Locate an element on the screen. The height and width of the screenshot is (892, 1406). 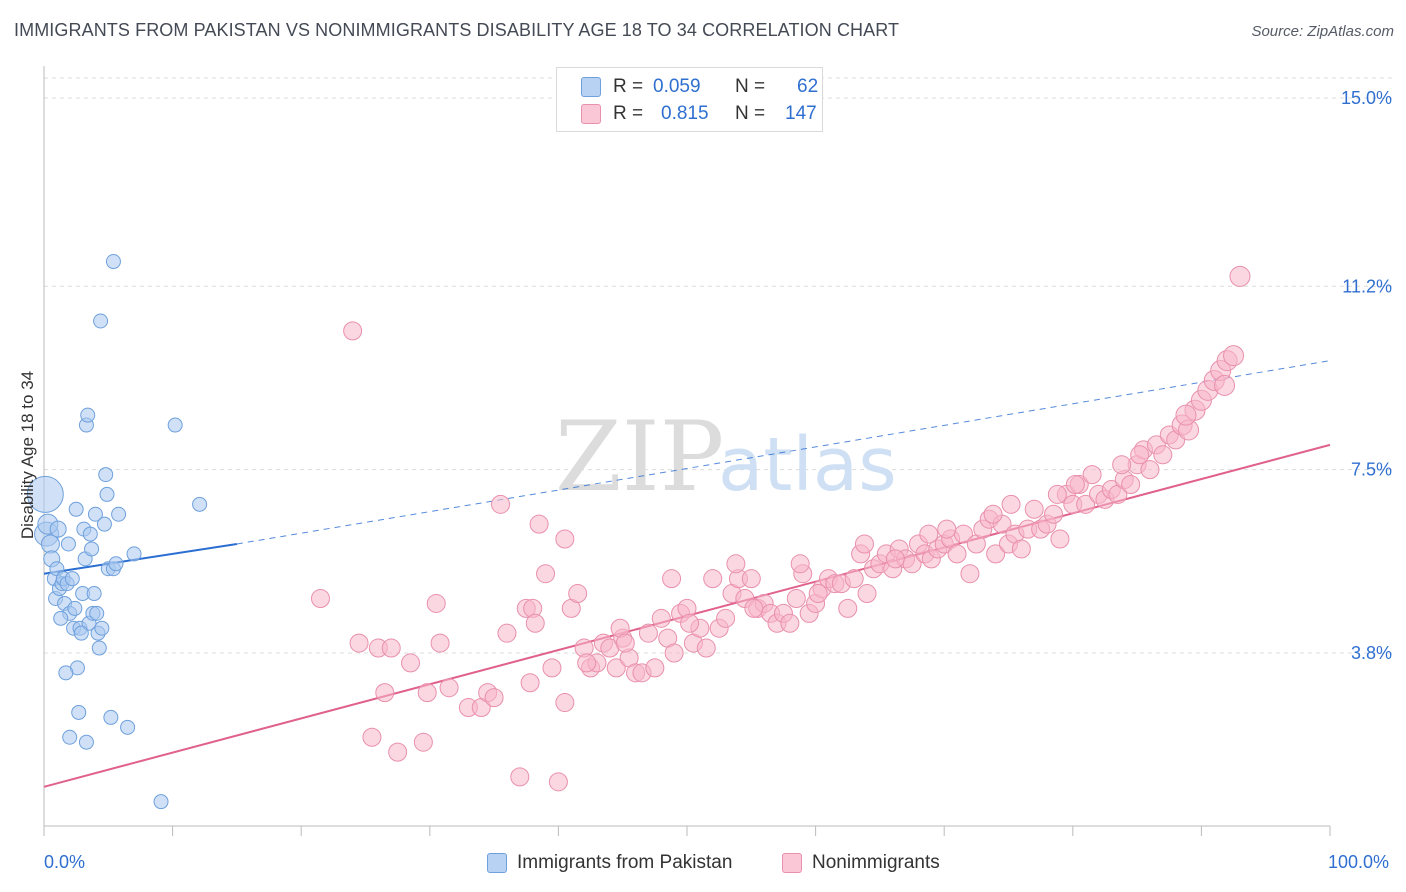
legend-item-nonimmigrants: Nonimmigrants is located at coordinates (861, 863).